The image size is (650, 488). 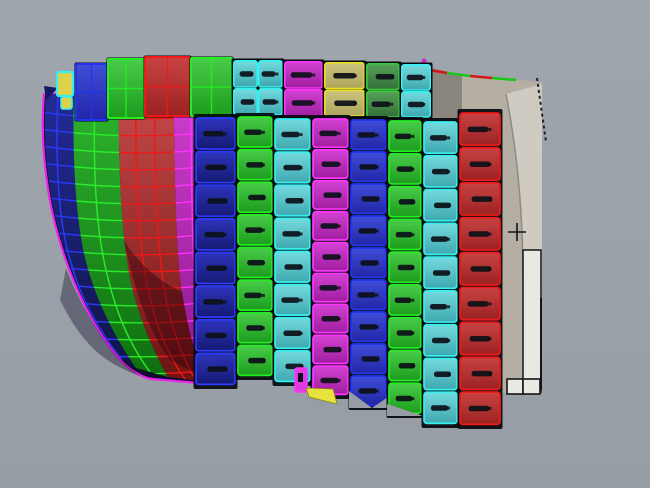 What do you see at coordinates (65, 84) in the screenshot?
I see `corner-yellow-plate` at bounding box center [65, 84].